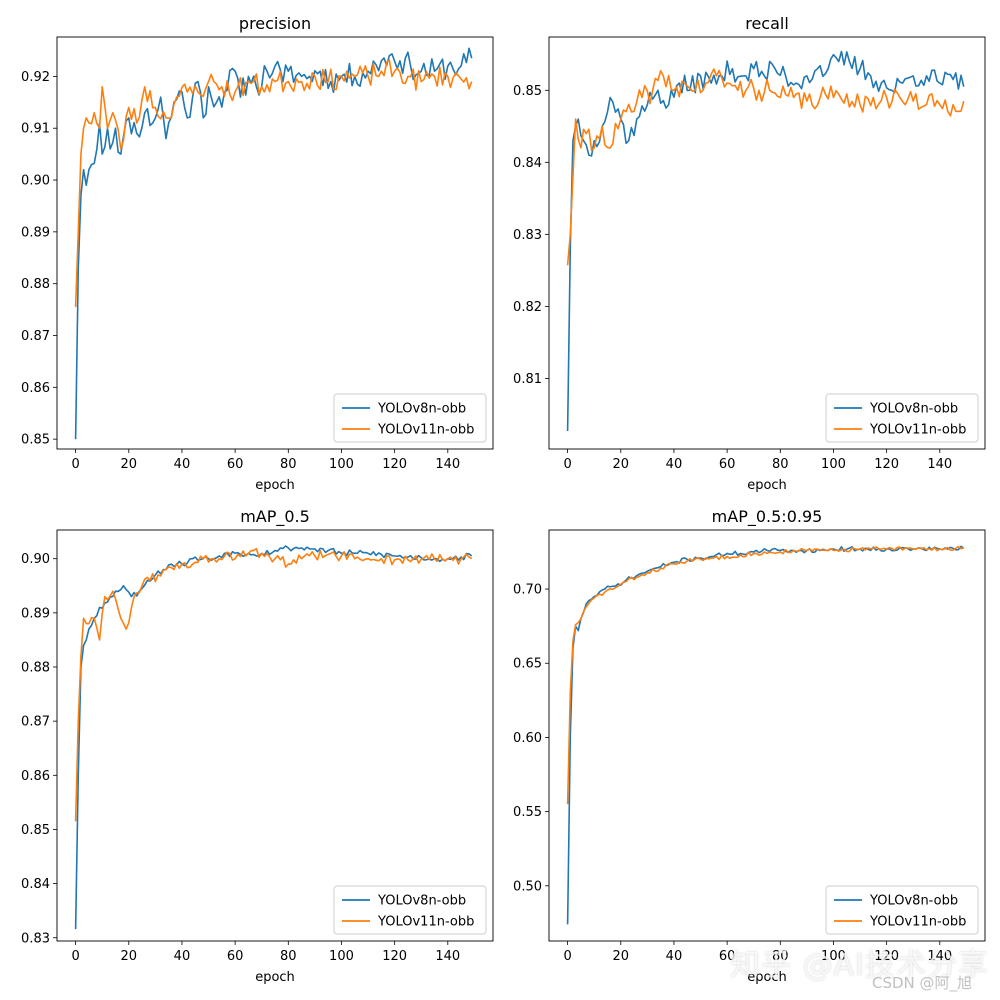  Describe the element at coordinates (35, 77) in the screenshot. I see `y-tick-label: 0.92` at that location.